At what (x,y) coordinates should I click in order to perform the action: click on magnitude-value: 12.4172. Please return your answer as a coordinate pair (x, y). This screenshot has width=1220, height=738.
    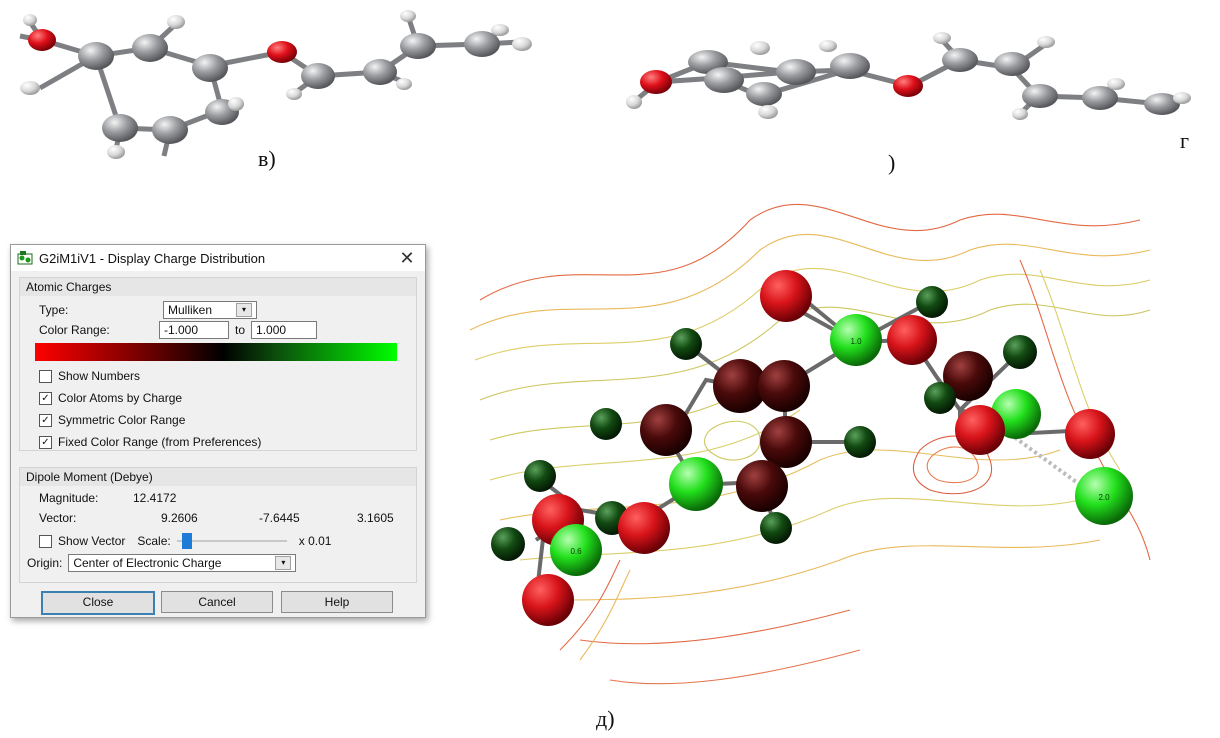
    Looking at the image, I should click on (155, 498).